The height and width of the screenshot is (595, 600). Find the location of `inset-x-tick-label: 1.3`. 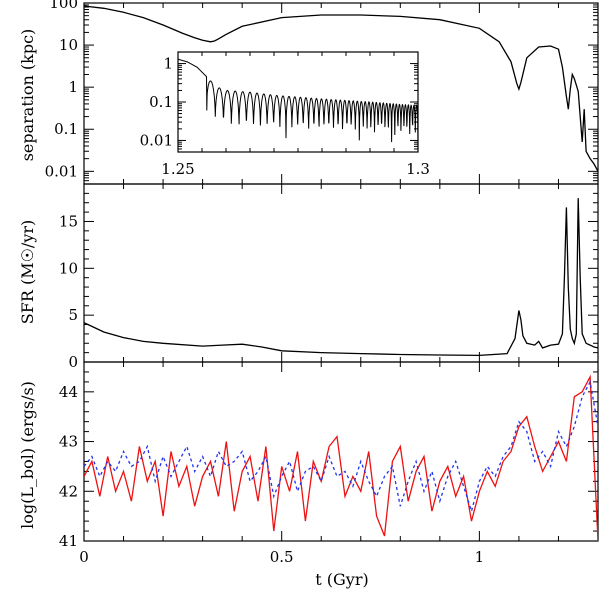

inset-x-tick-label: 1.3 is located at coordinates (418, 169).